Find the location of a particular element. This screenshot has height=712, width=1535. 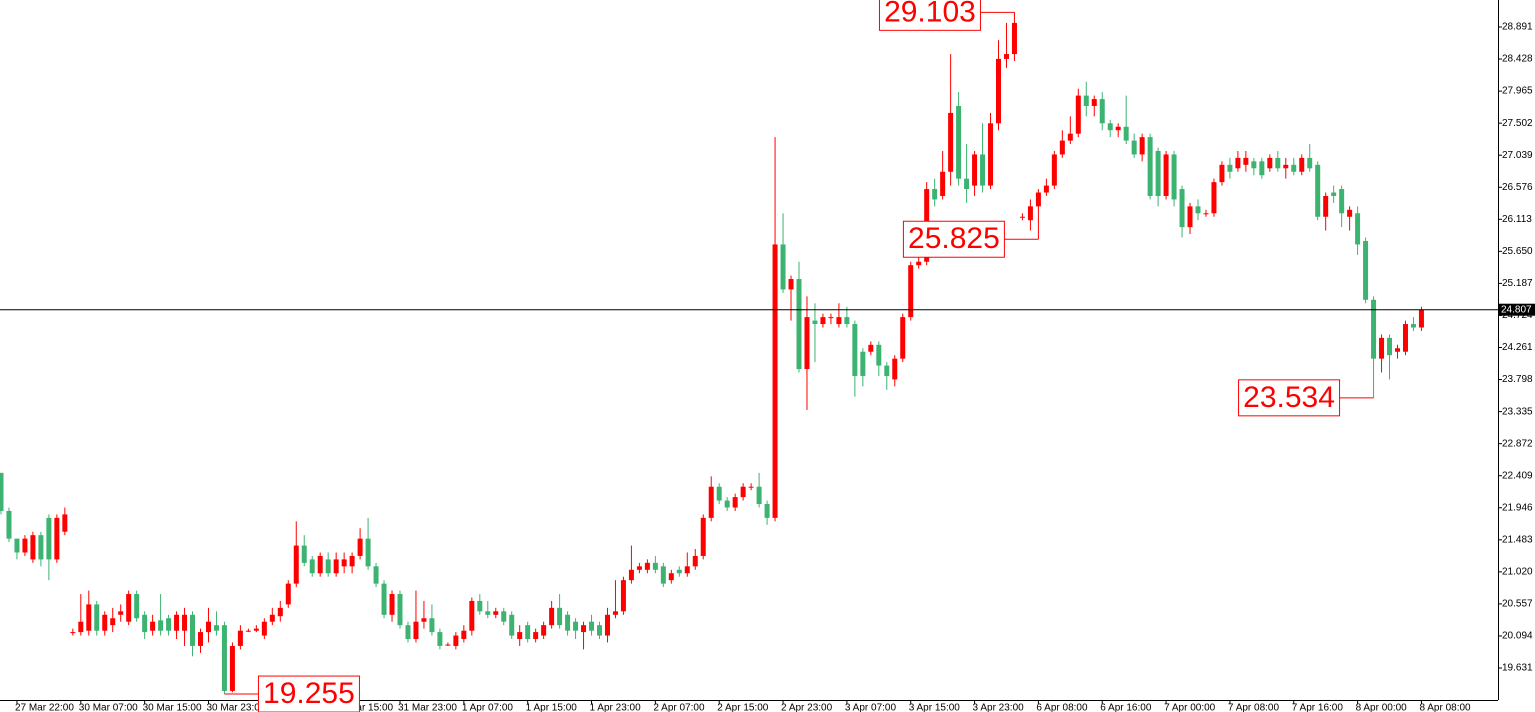

x-tick-label: 31 Mar 15:00 is located at coordinates (363, 707).